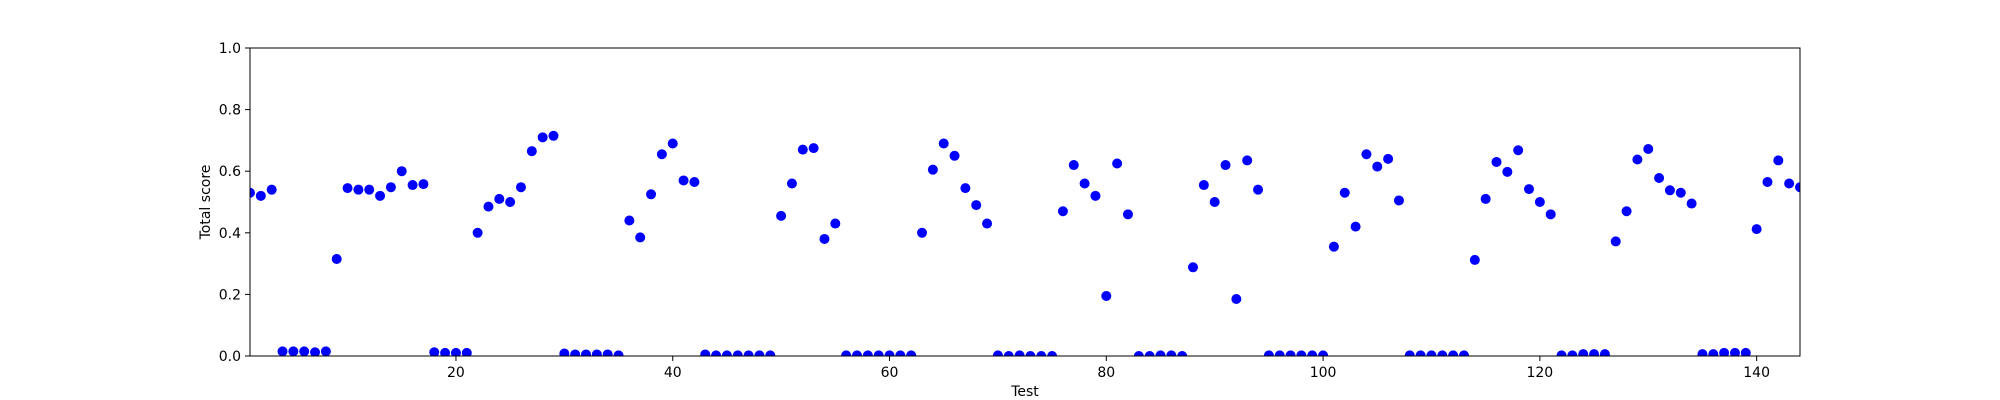 This screenshot has height=400, width=2000. I want to click on x-tick-label: 140, so click(1756, 373).